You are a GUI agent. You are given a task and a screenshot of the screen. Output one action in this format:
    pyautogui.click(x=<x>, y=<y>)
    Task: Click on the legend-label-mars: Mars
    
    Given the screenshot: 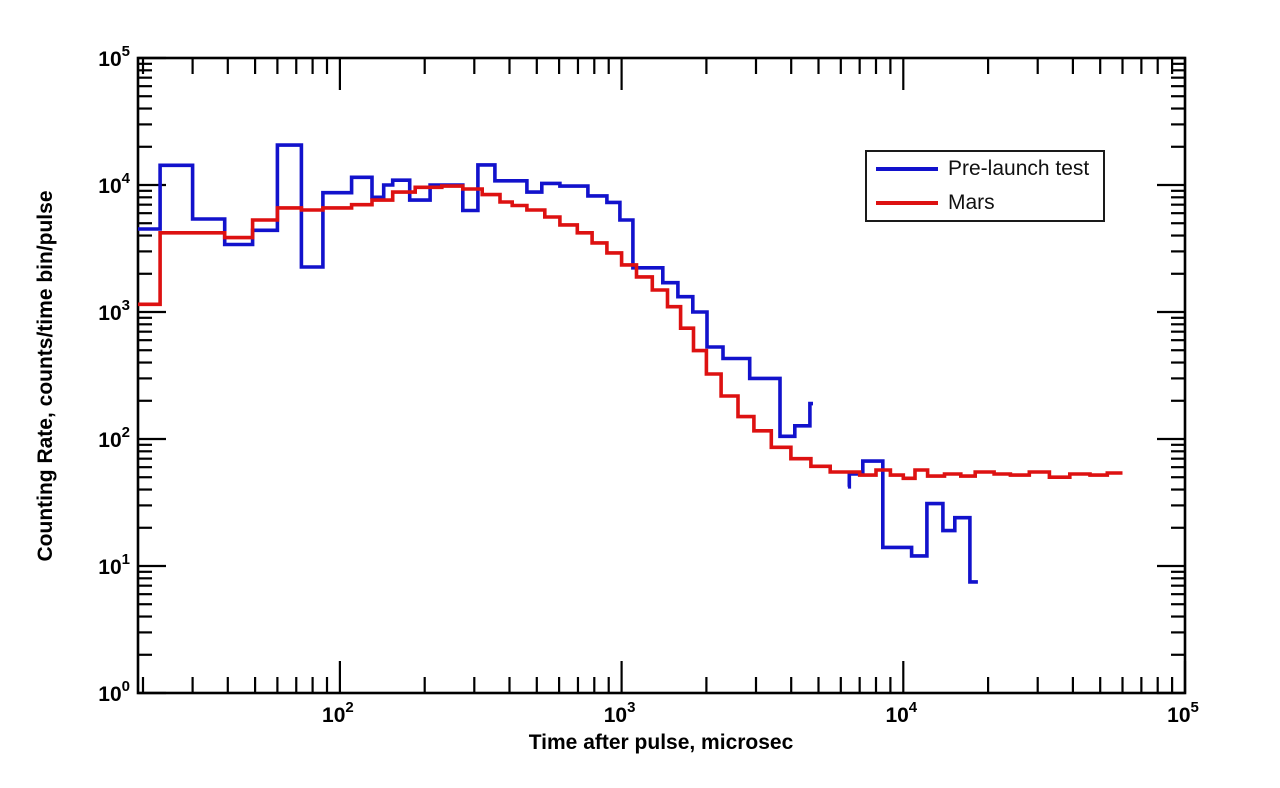 What is the action you would take?
    pyautogui.click(x=971, y=202)
    